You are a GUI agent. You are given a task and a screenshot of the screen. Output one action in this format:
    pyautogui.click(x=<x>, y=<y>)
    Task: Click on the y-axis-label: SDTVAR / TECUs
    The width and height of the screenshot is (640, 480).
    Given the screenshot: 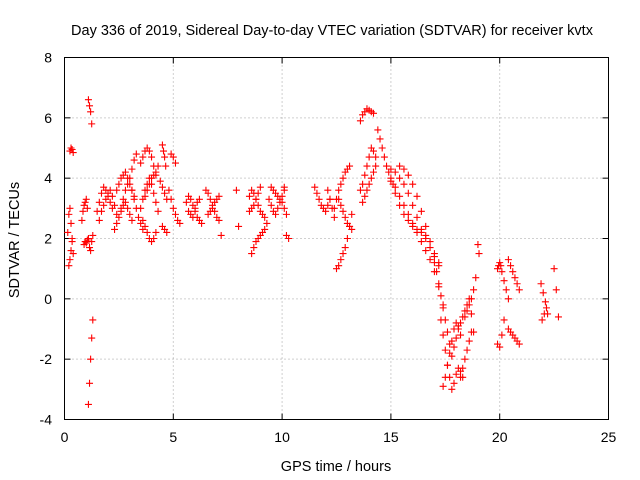 What is the action you would take?
    pyautogui.click(x=15, y=240)
    